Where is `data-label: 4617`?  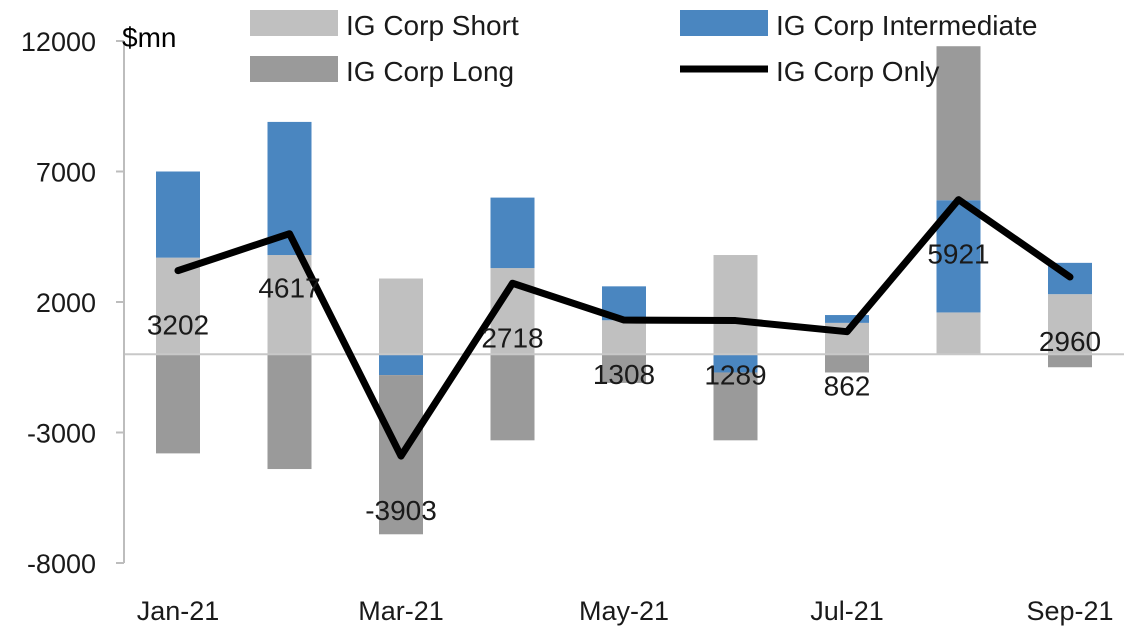 data-label: 4617 is located at coordinates (289, 288).